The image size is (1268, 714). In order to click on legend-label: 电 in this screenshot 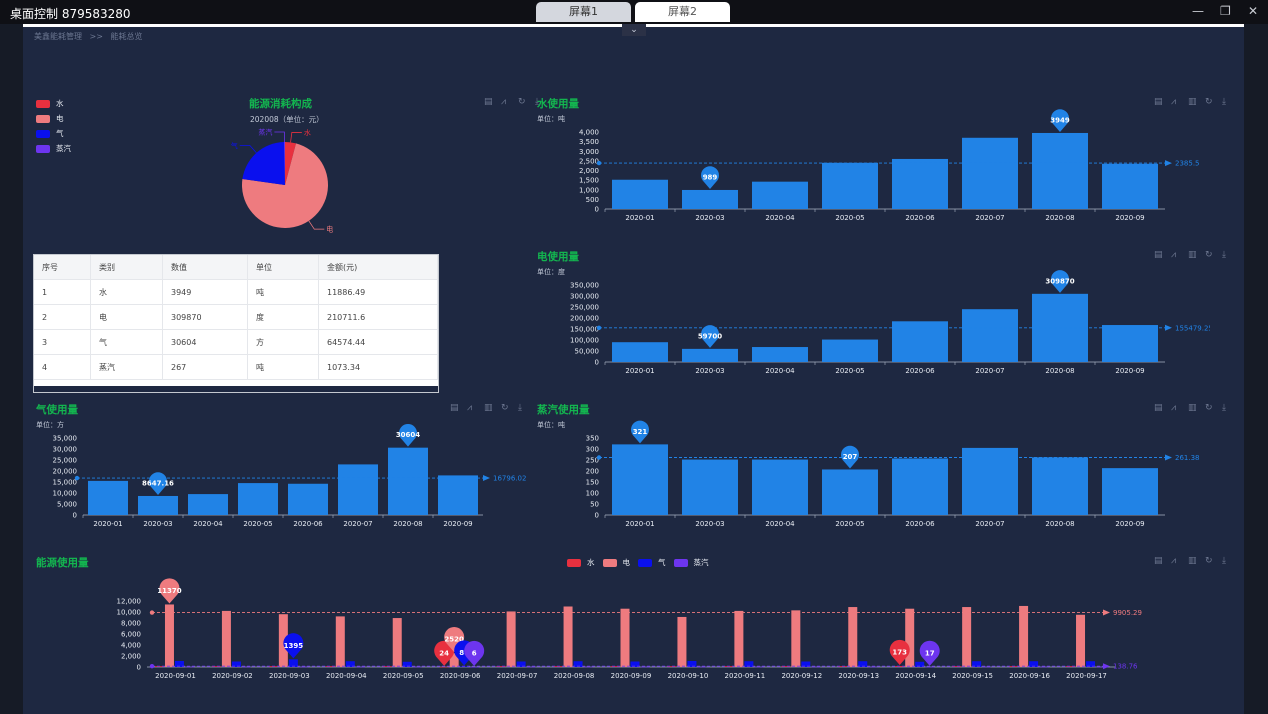, I will do `click(60, 118)`.